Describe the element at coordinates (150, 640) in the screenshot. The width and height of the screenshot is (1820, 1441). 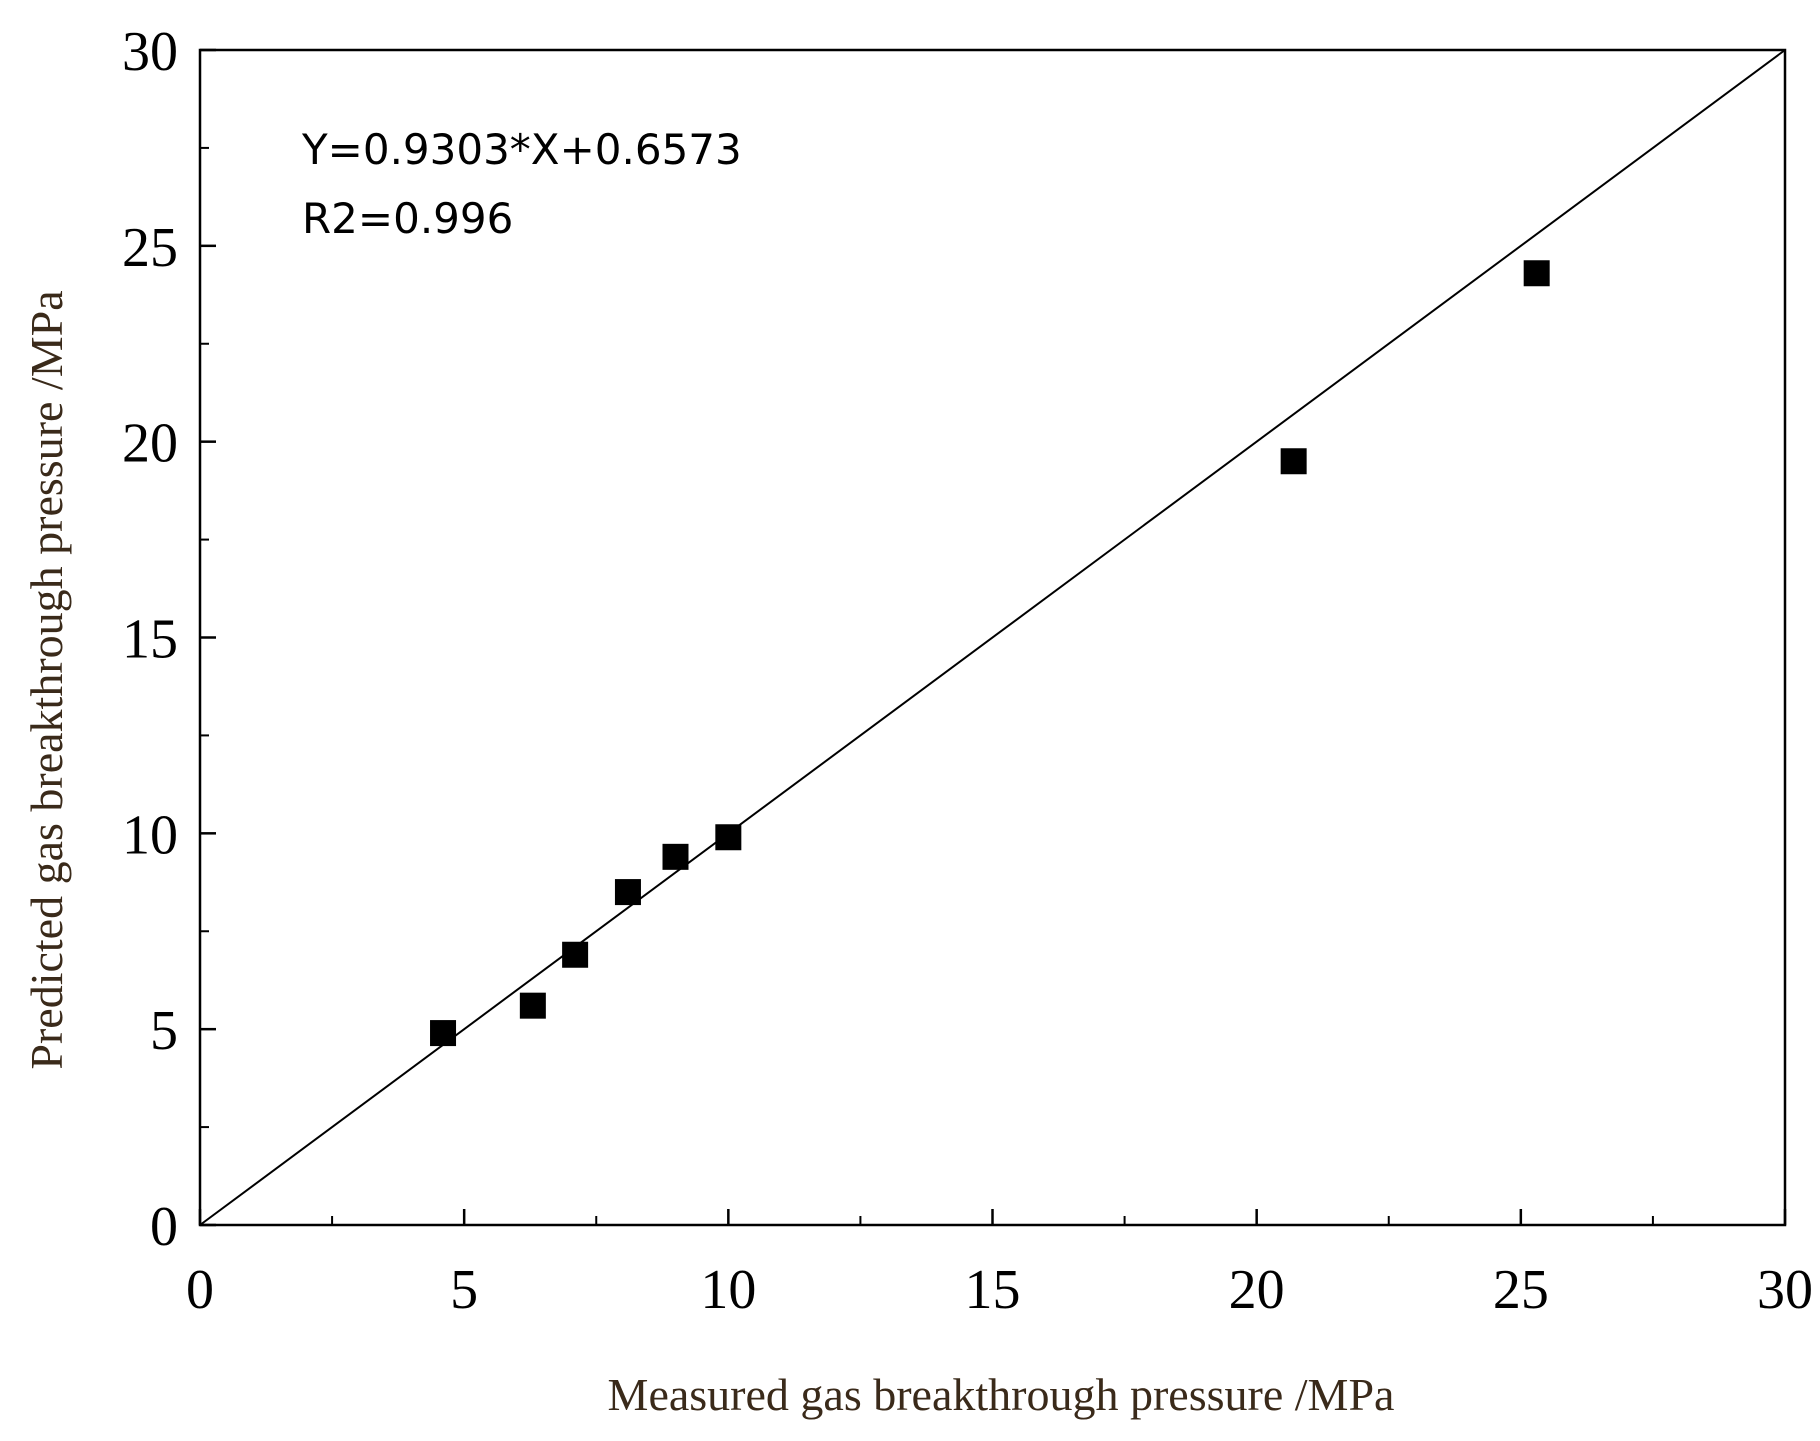
I see `y-tick-label: 15` at that location.